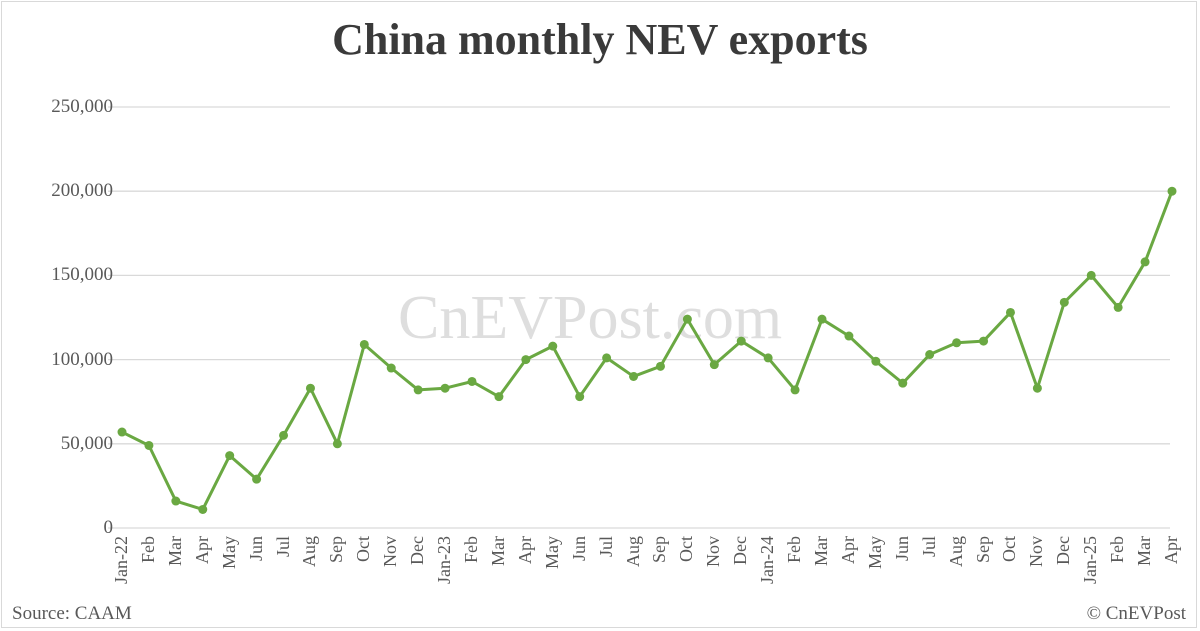 Image resolution: width=1200 pixels, height=631 pixels. I want to click on y-tick-label: 250,000, so click(82, 106).